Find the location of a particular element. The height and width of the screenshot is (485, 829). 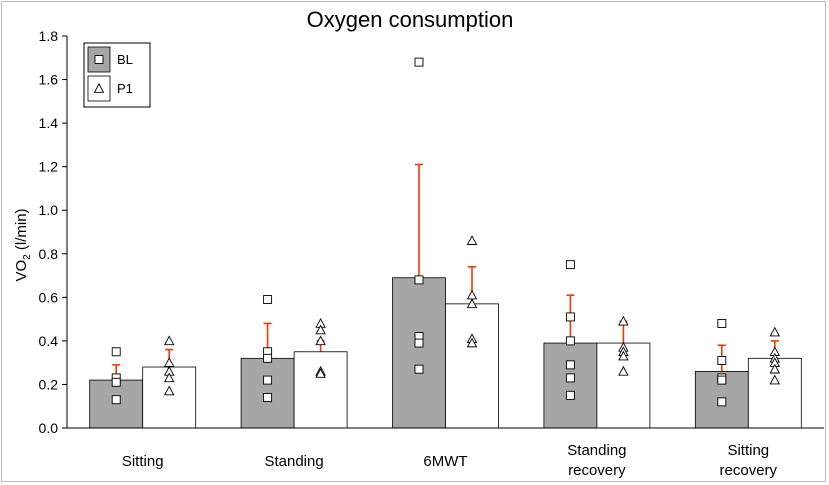

y-tick-label: 1.6 is located at coordinates (49, 80).